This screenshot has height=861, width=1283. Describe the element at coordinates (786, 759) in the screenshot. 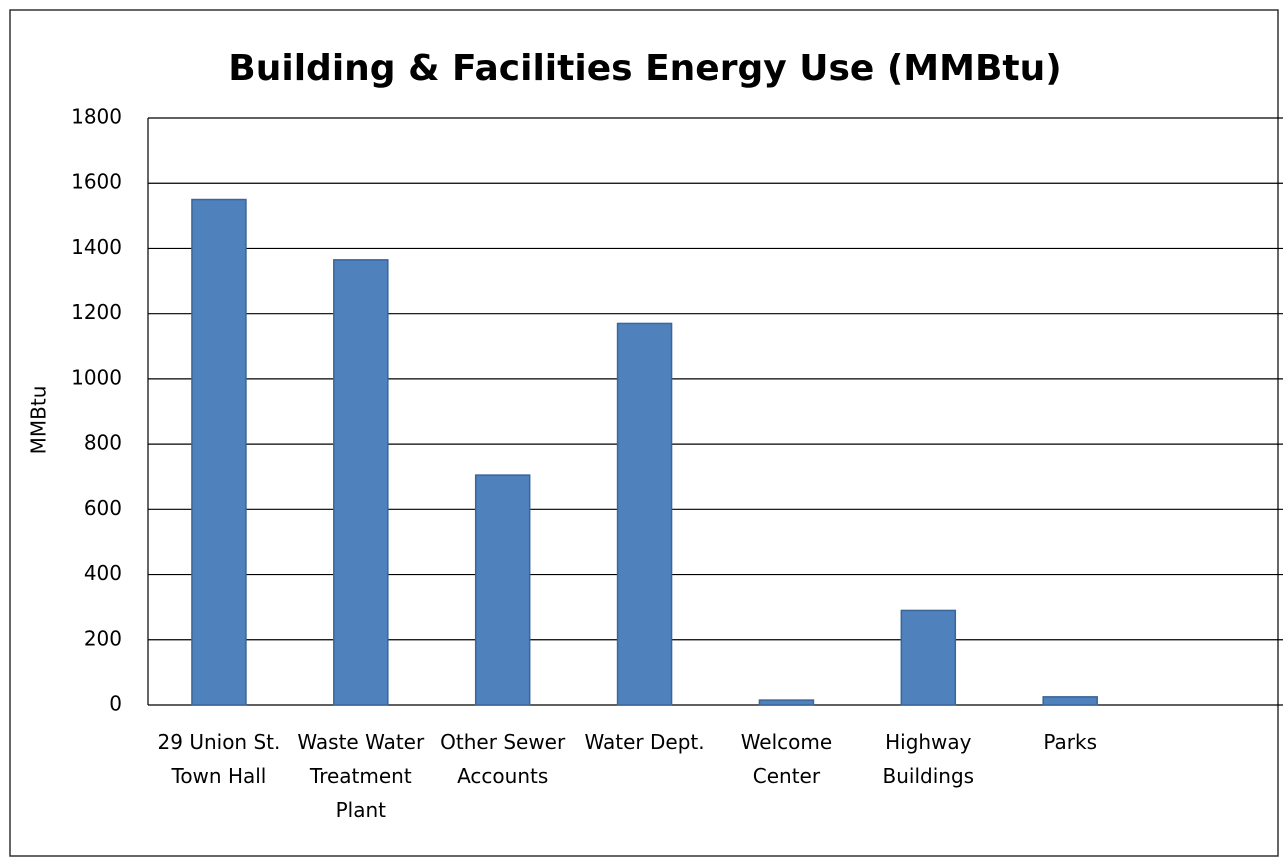

I see `x-tick-label: Welcome Center` at that location.